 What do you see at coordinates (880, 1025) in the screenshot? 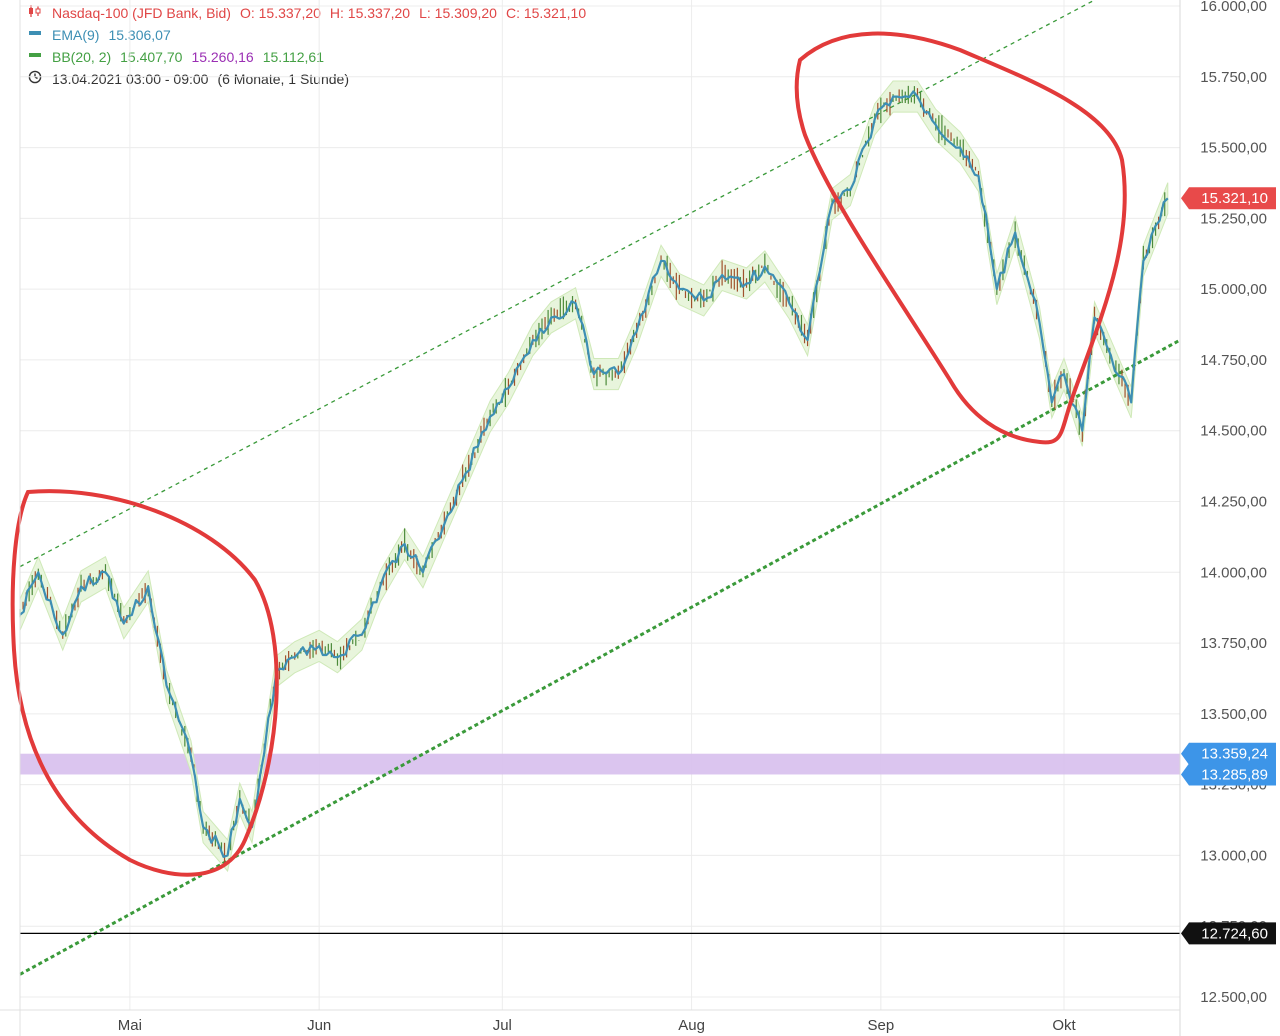
I see `x-tick-label: Sep` at bounding box center [880, 1025].